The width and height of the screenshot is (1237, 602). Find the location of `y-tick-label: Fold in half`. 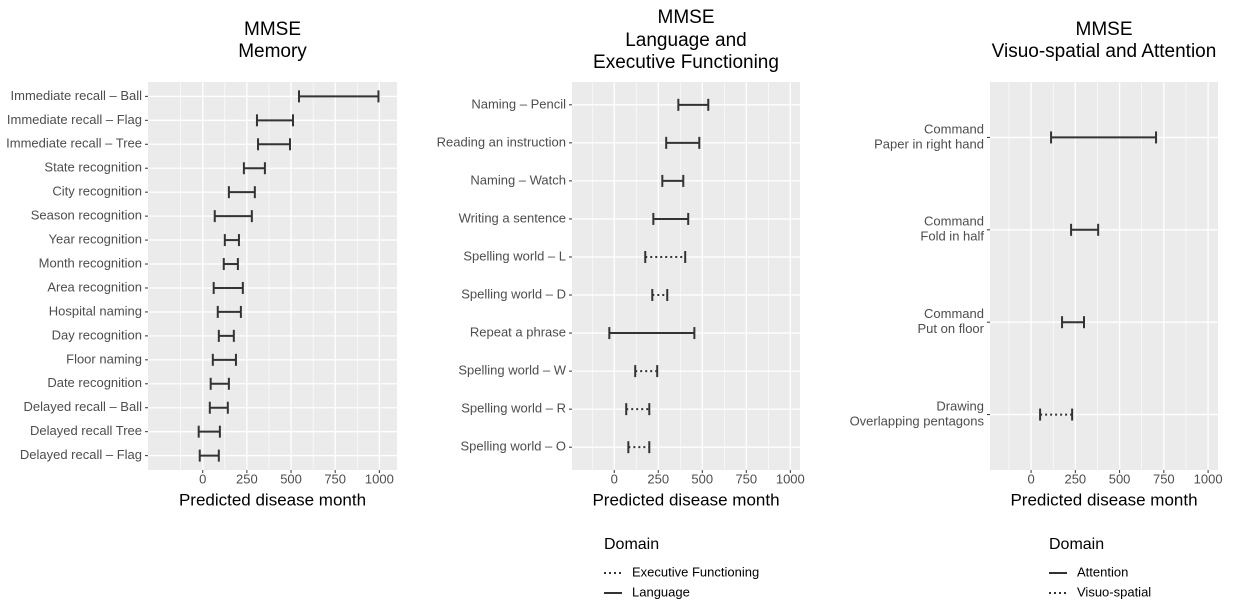

y-tick-label: Fold in half is located at coordinates (952, 236).